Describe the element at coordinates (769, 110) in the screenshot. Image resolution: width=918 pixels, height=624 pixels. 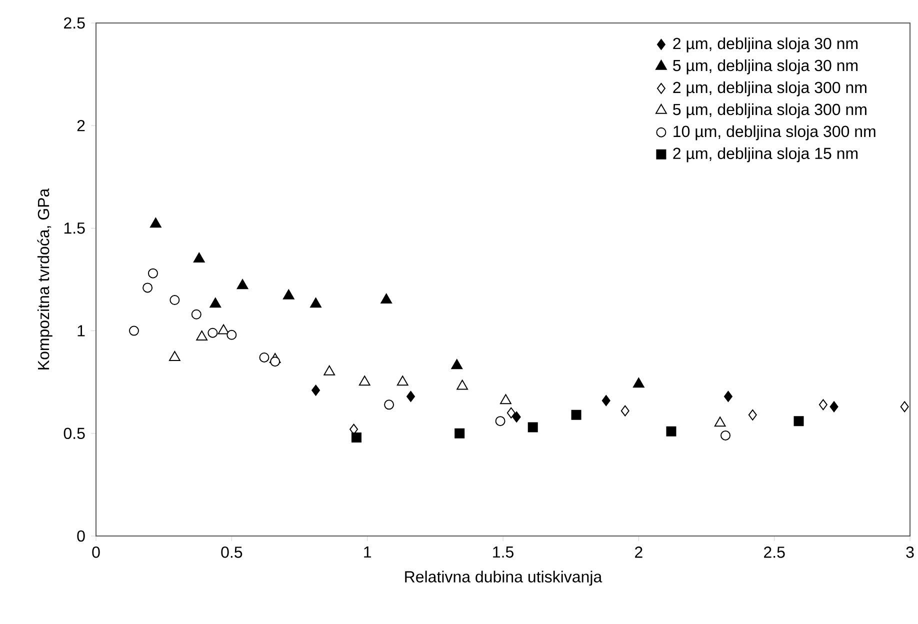
I see `legend-label: 5 µm, debljina sloja 300 nm` at that location.